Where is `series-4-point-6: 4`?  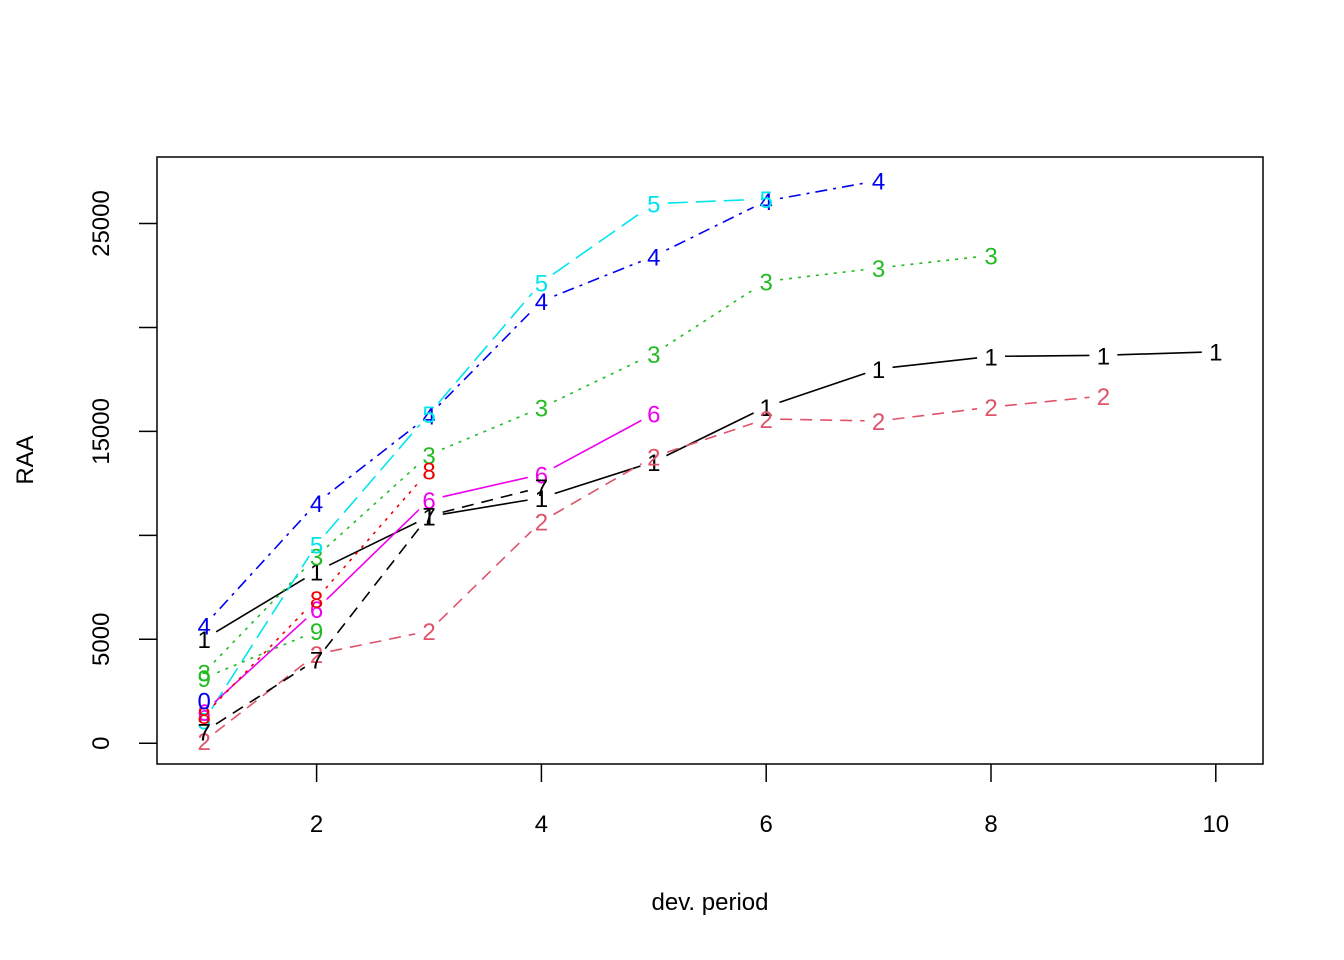 series-4-point-6: 4 is located at coordinates (766, 202).